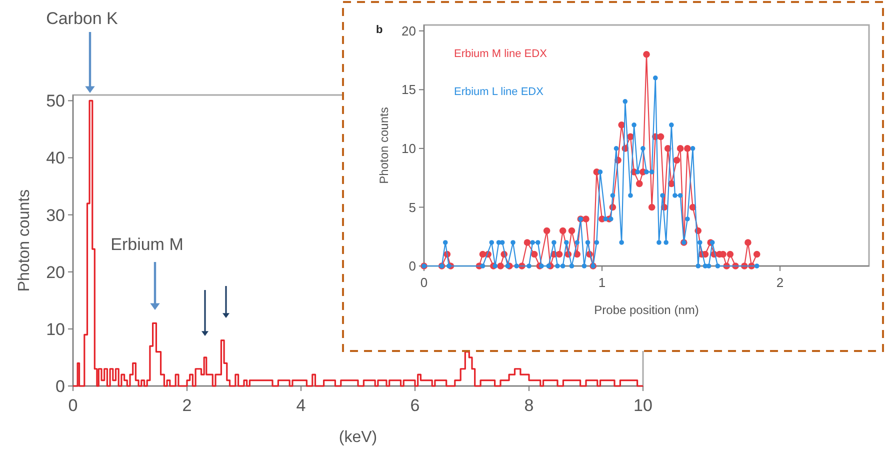 The width and height of the screenshot is (889, 456). What do you see at coordinates (602, 282) in the screenshot?
I see `x-tick-label: 1` at bounding box center [602, 282].